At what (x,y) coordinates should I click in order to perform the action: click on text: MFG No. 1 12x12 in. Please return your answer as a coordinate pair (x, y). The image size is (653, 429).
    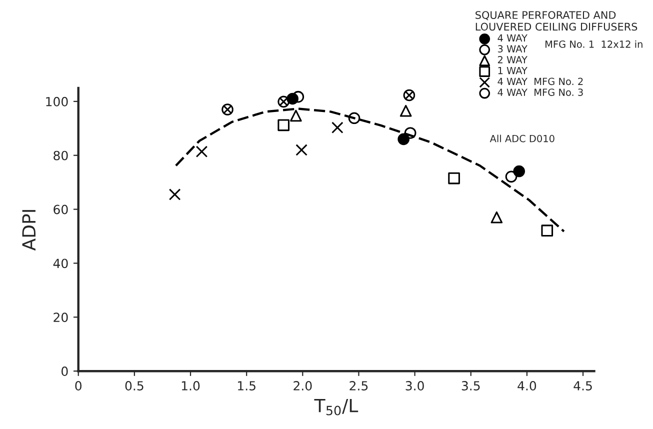
    Looking at the image, I should click on (594, 44).